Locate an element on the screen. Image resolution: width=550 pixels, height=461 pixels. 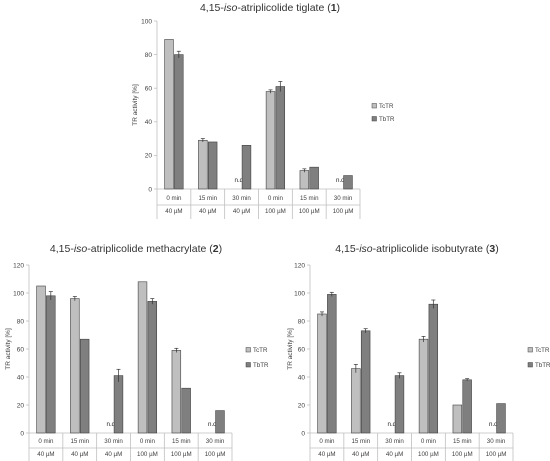
chart-title: 4,15-iso-atriplicolide tiglate (1) is located at coordinates (270, 8).